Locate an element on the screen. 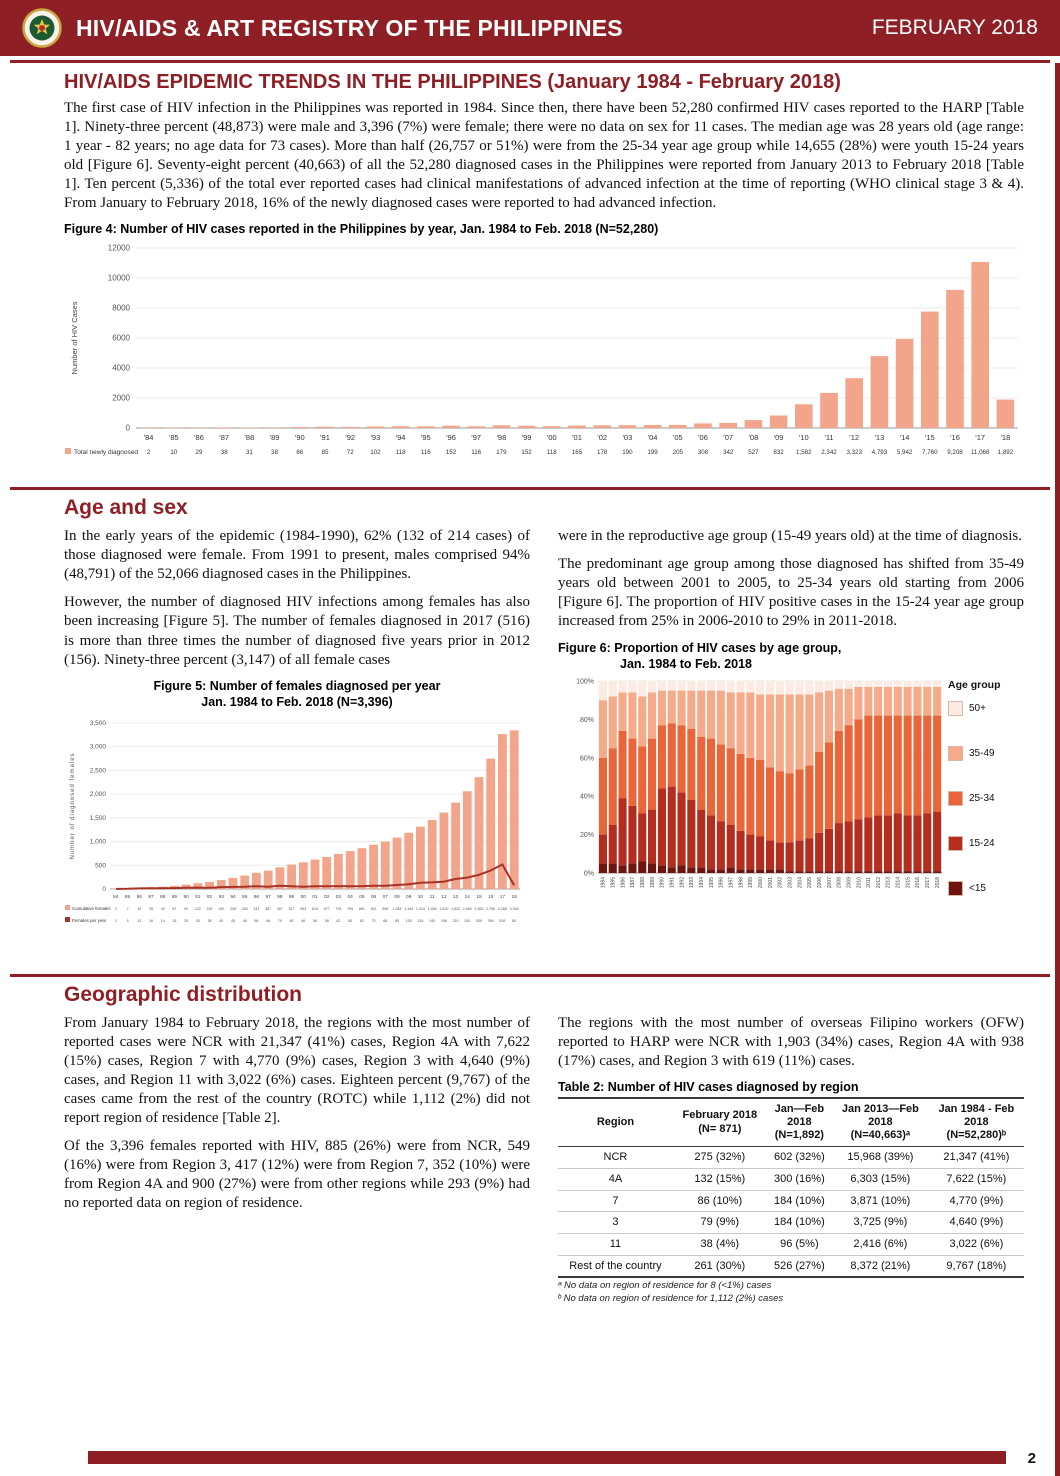 The height and width of the screenshot is (1476, 1060). legend-title: Age group is located at coordinates (974, 684).